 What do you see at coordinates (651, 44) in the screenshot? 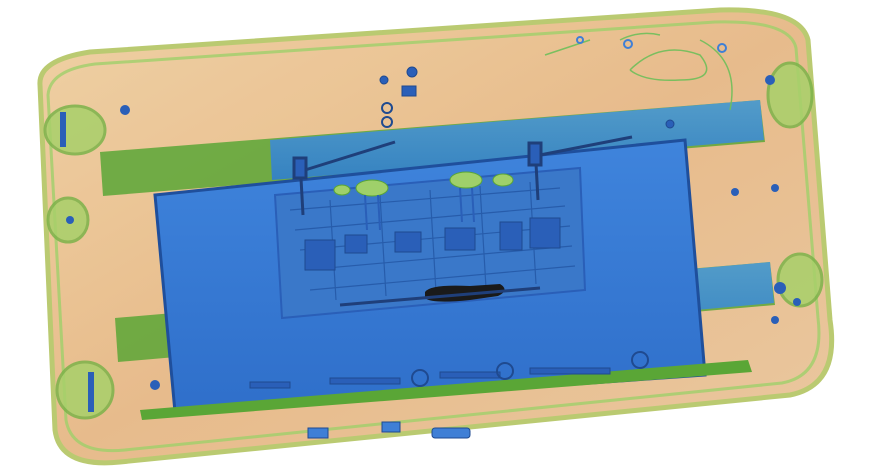
I see `small-rings` at bounding box center [651, 44].